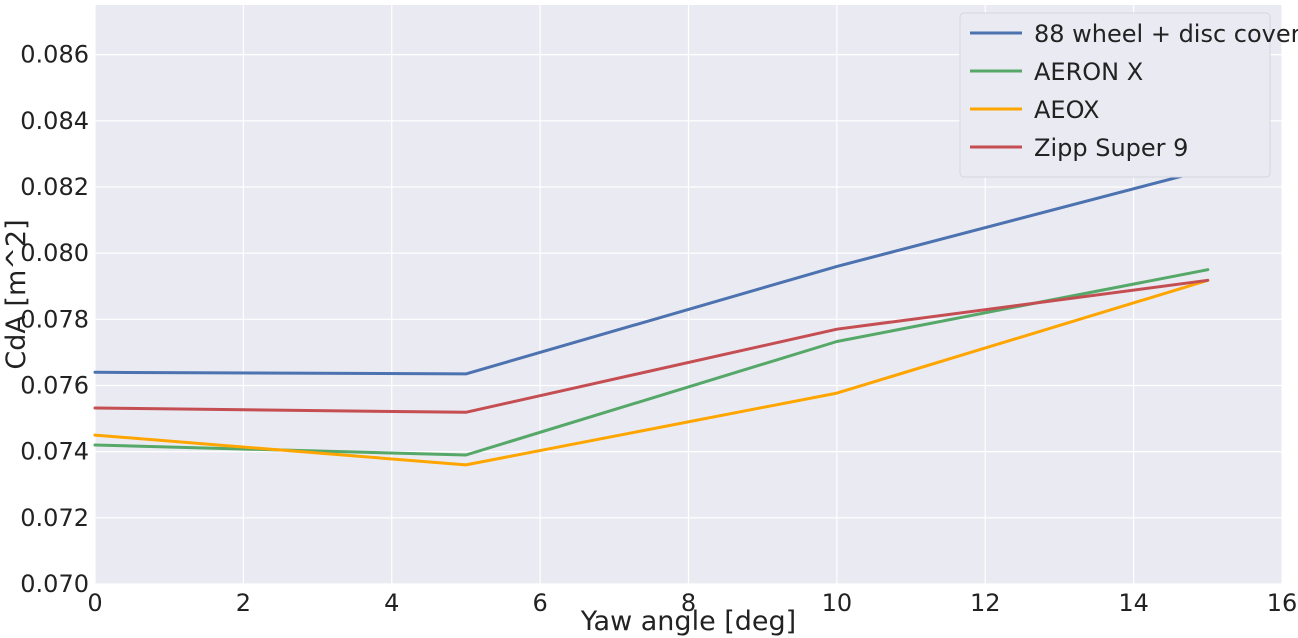 The image size is (1298, 638). What do you see at coordinates (1111, 148) in the screenshot?
I see `legend-label: Zipp Super 9` at bounding box center [1111, 148].